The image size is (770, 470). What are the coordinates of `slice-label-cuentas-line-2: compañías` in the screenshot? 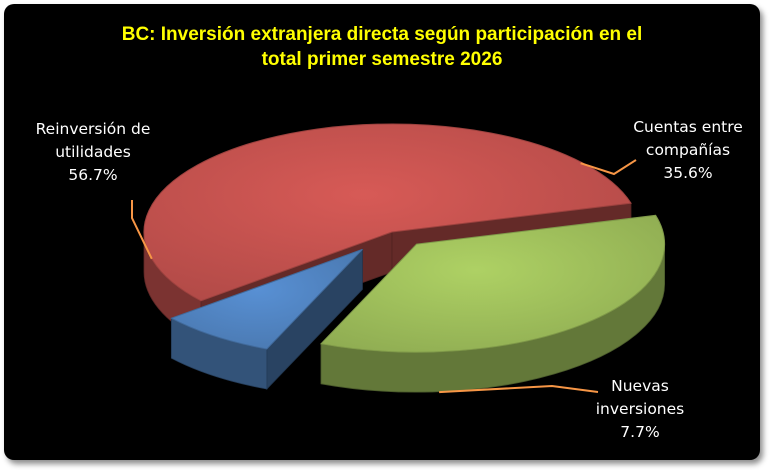 It's located at (688, 150).